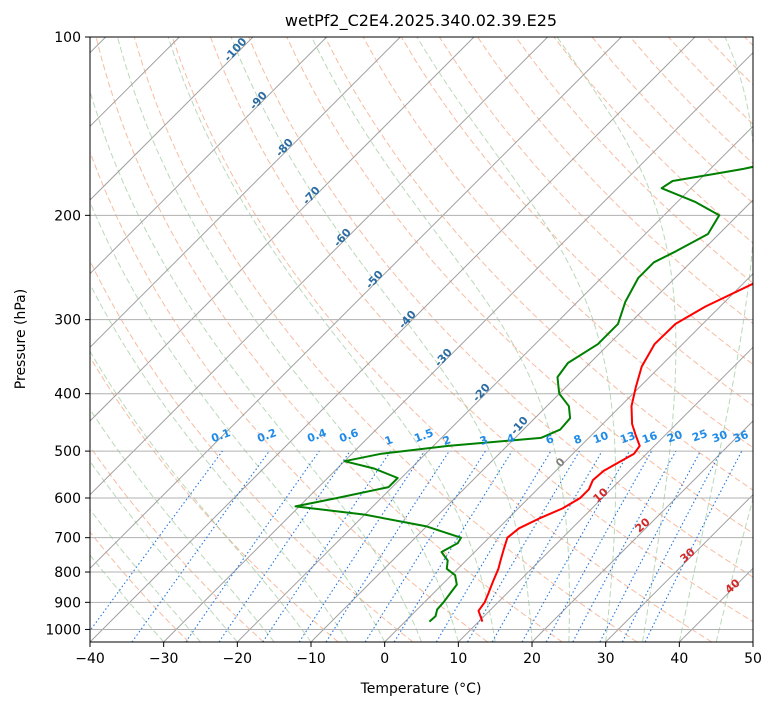 This screenshot has height=712, width=775. What do you see at coordinates (90, 659) in the screenshot?
I see `x-tick-label: −40` at bounding box center [90, 659].